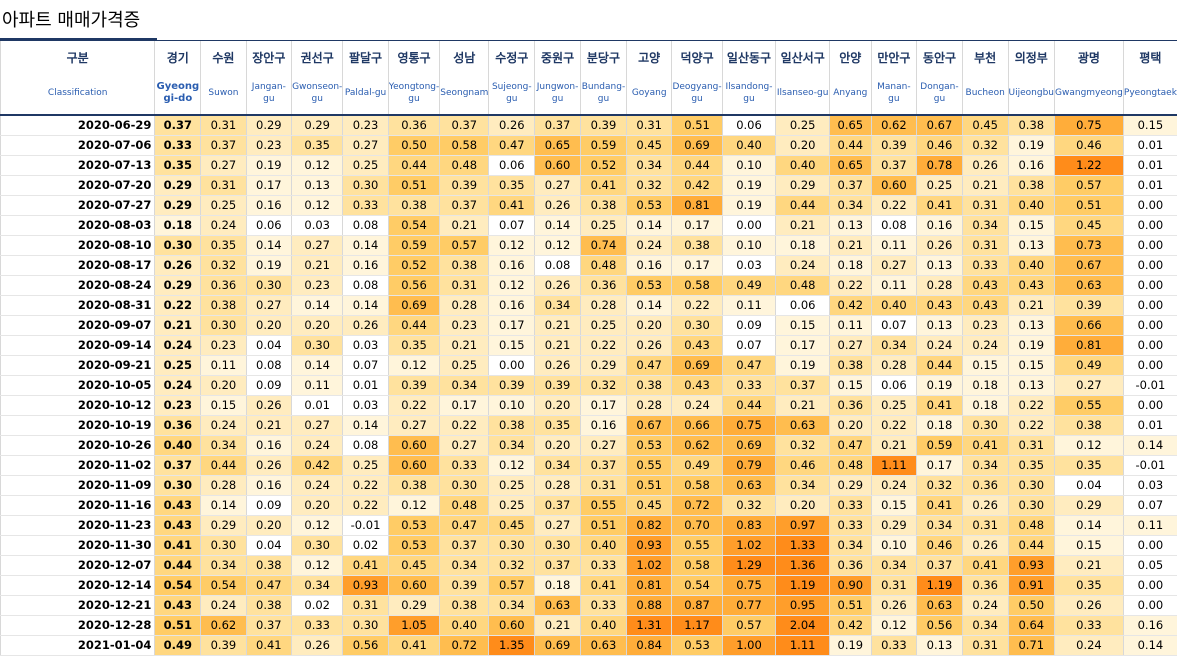  I want to click on row-date: 2020-11-09, so click(77, 485).